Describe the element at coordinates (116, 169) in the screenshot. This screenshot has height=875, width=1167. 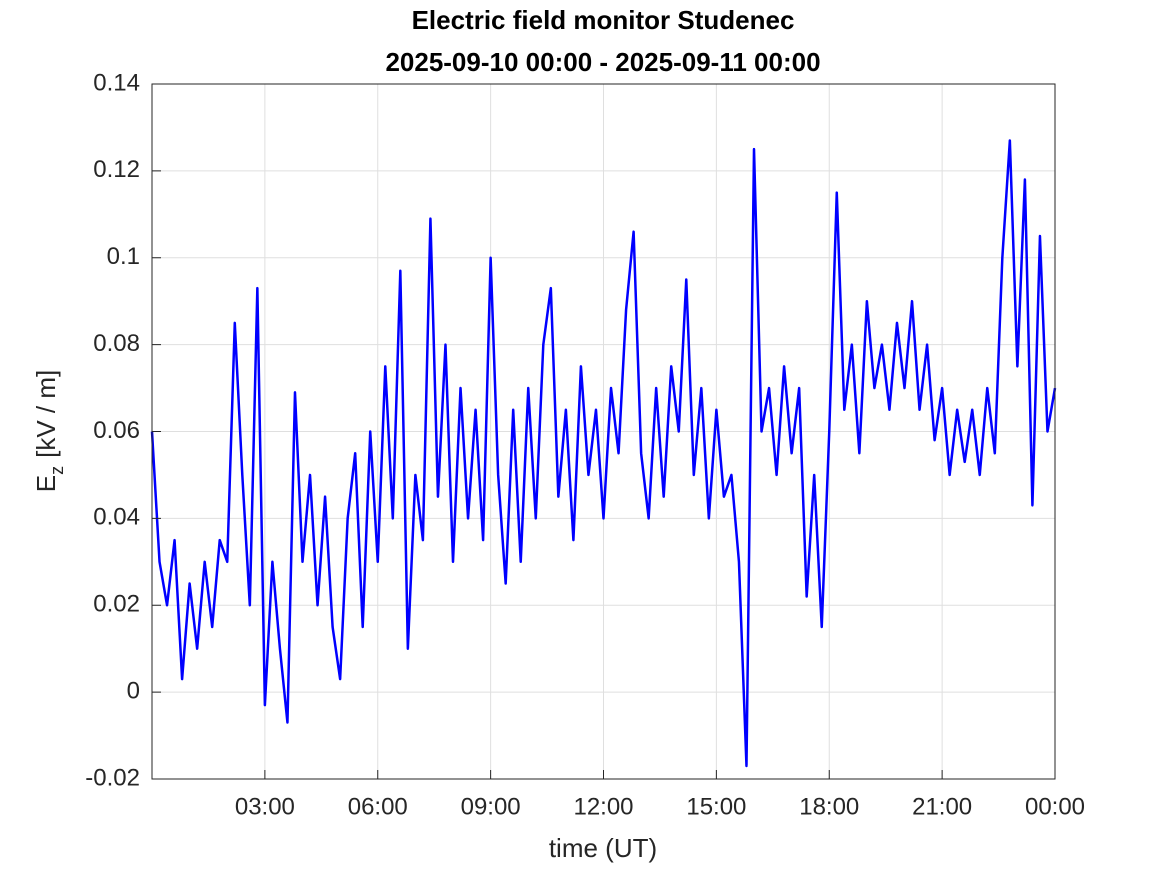
I see `y-tick-label: 0.12` at that location.